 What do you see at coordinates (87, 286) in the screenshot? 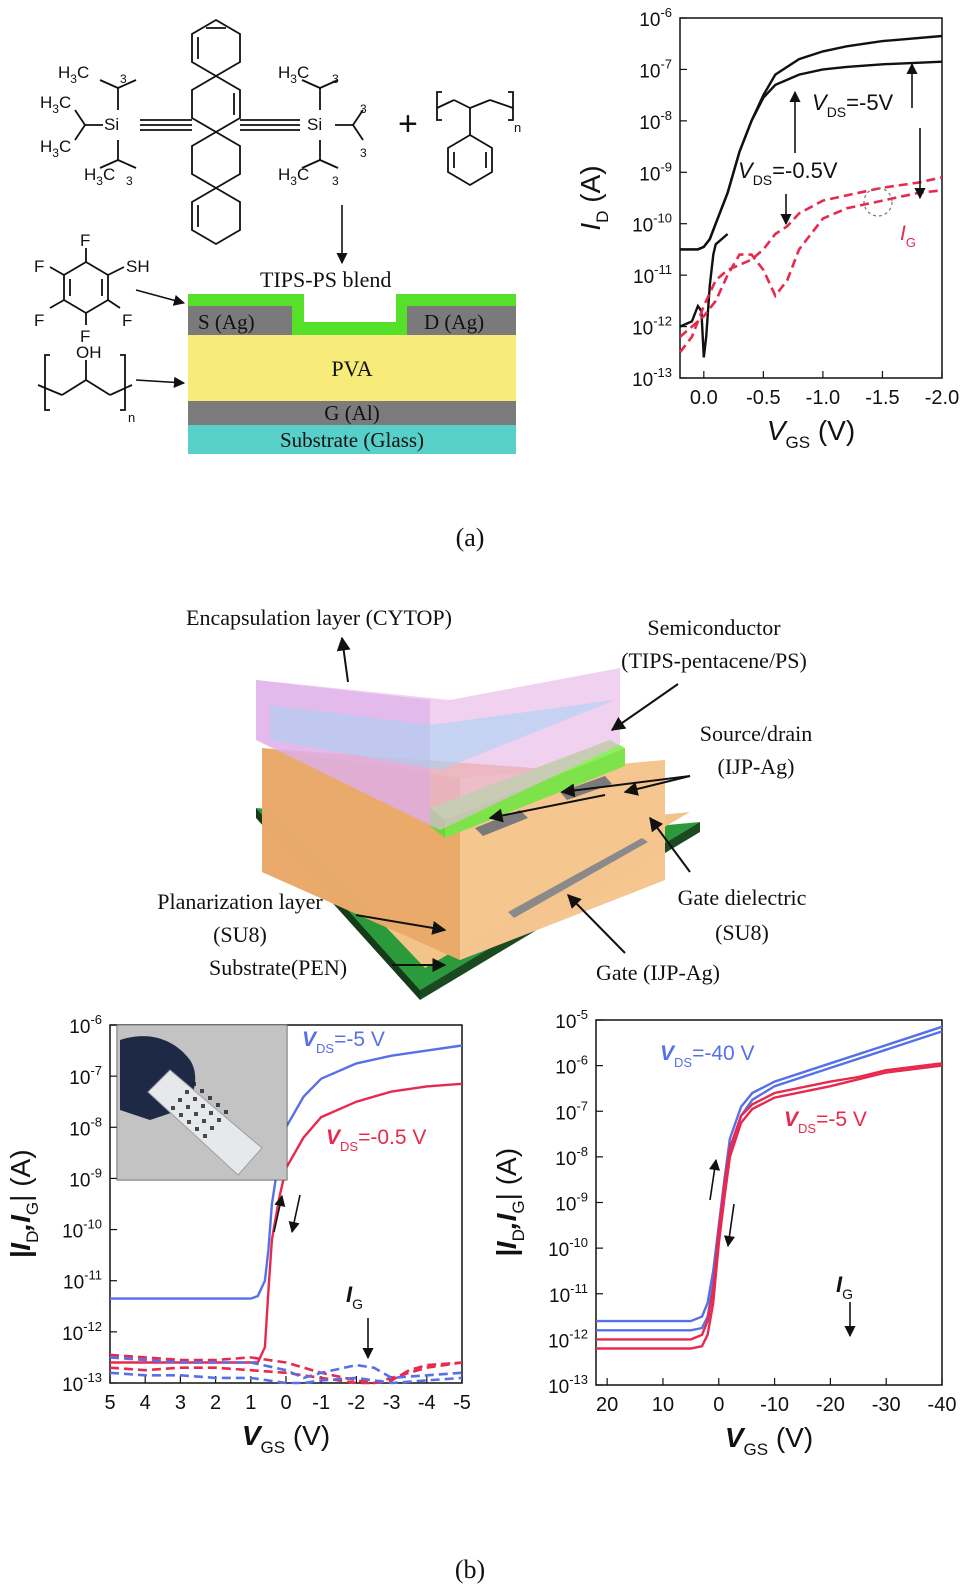
I see `pfbt-structure` at bounding box center [87, 286].